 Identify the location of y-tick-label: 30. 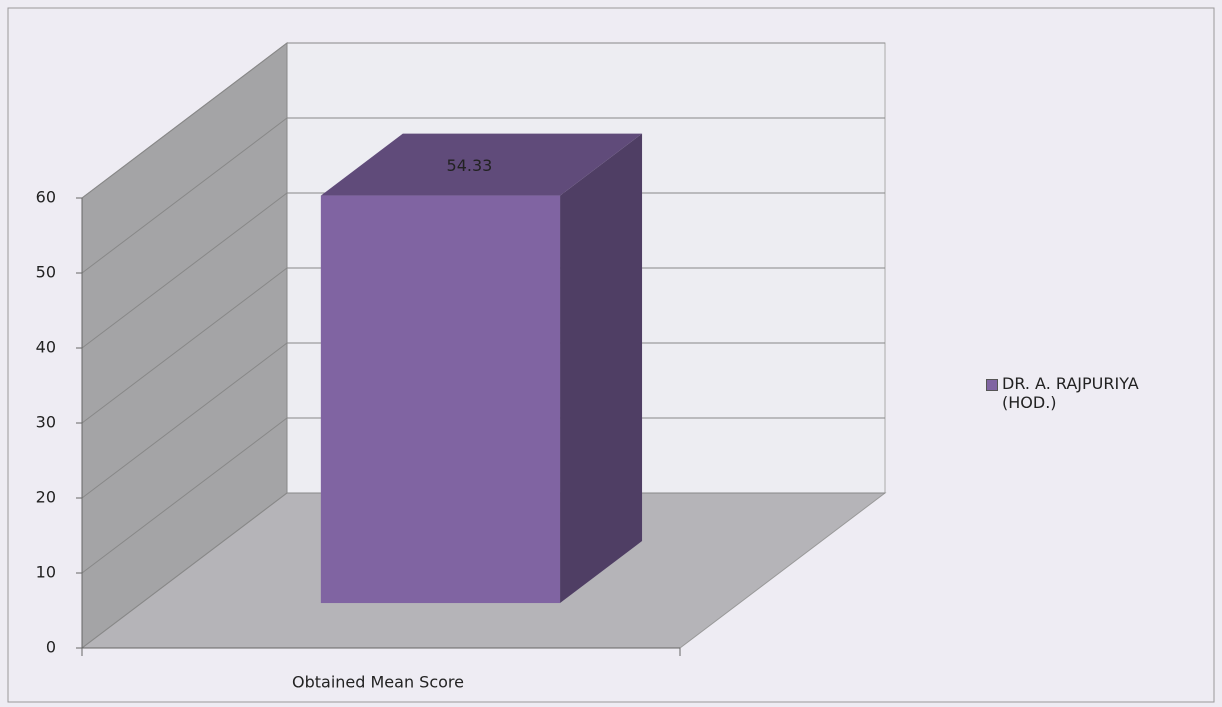
(46, 422).